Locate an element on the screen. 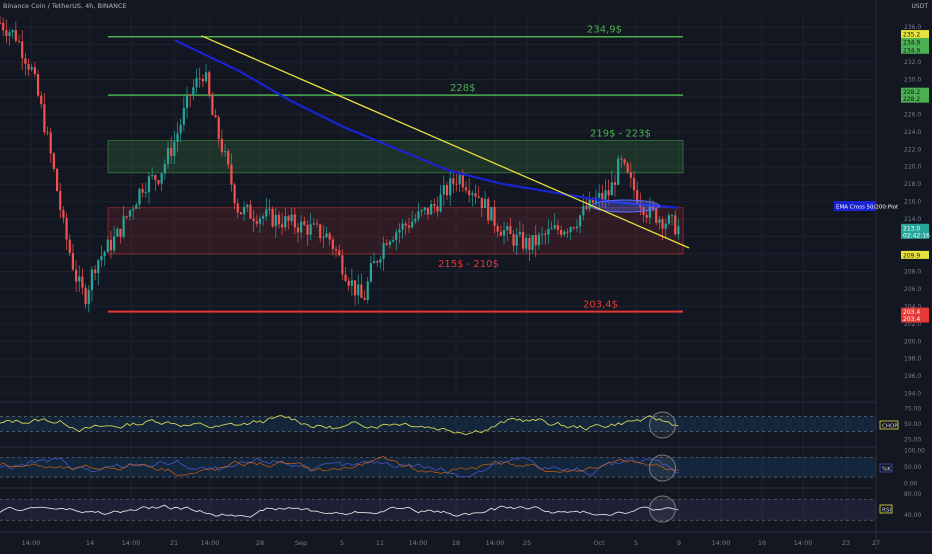 This screenshot has width=932, height=554. x-tick-label: 14 is located at coordinates (90, 543).